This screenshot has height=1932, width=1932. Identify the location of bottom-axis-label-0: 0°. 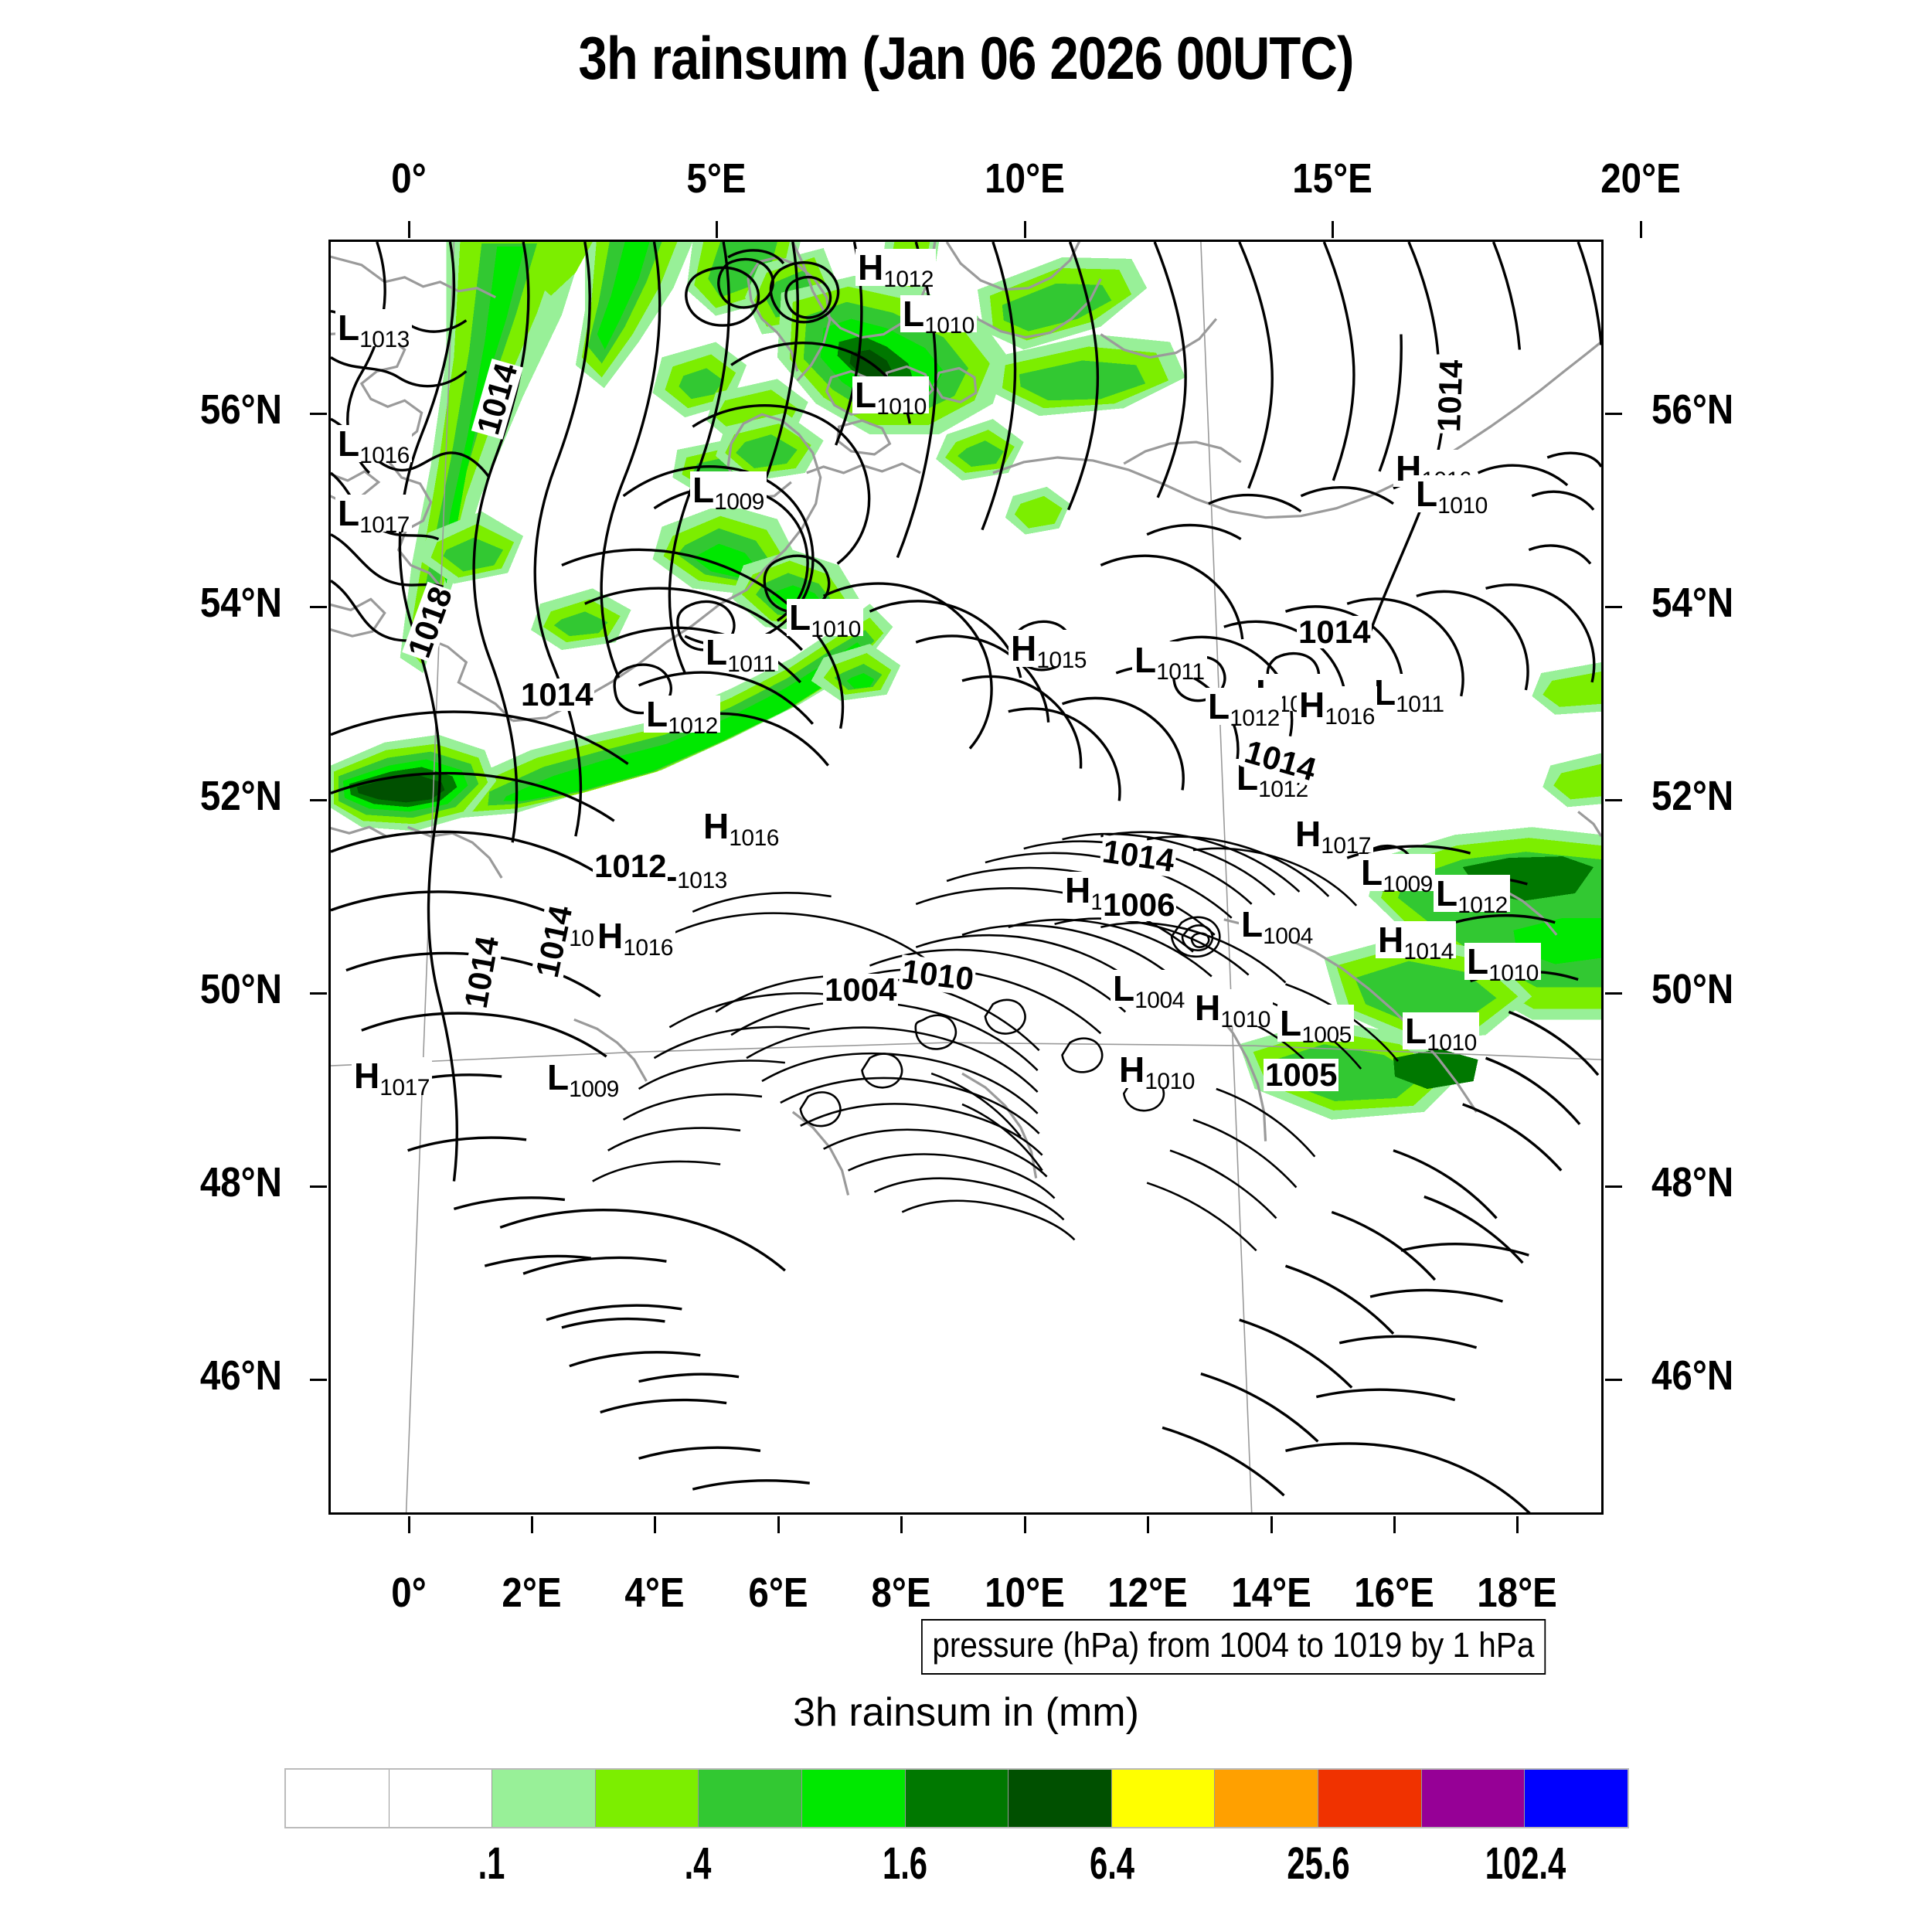
(408, 1593).